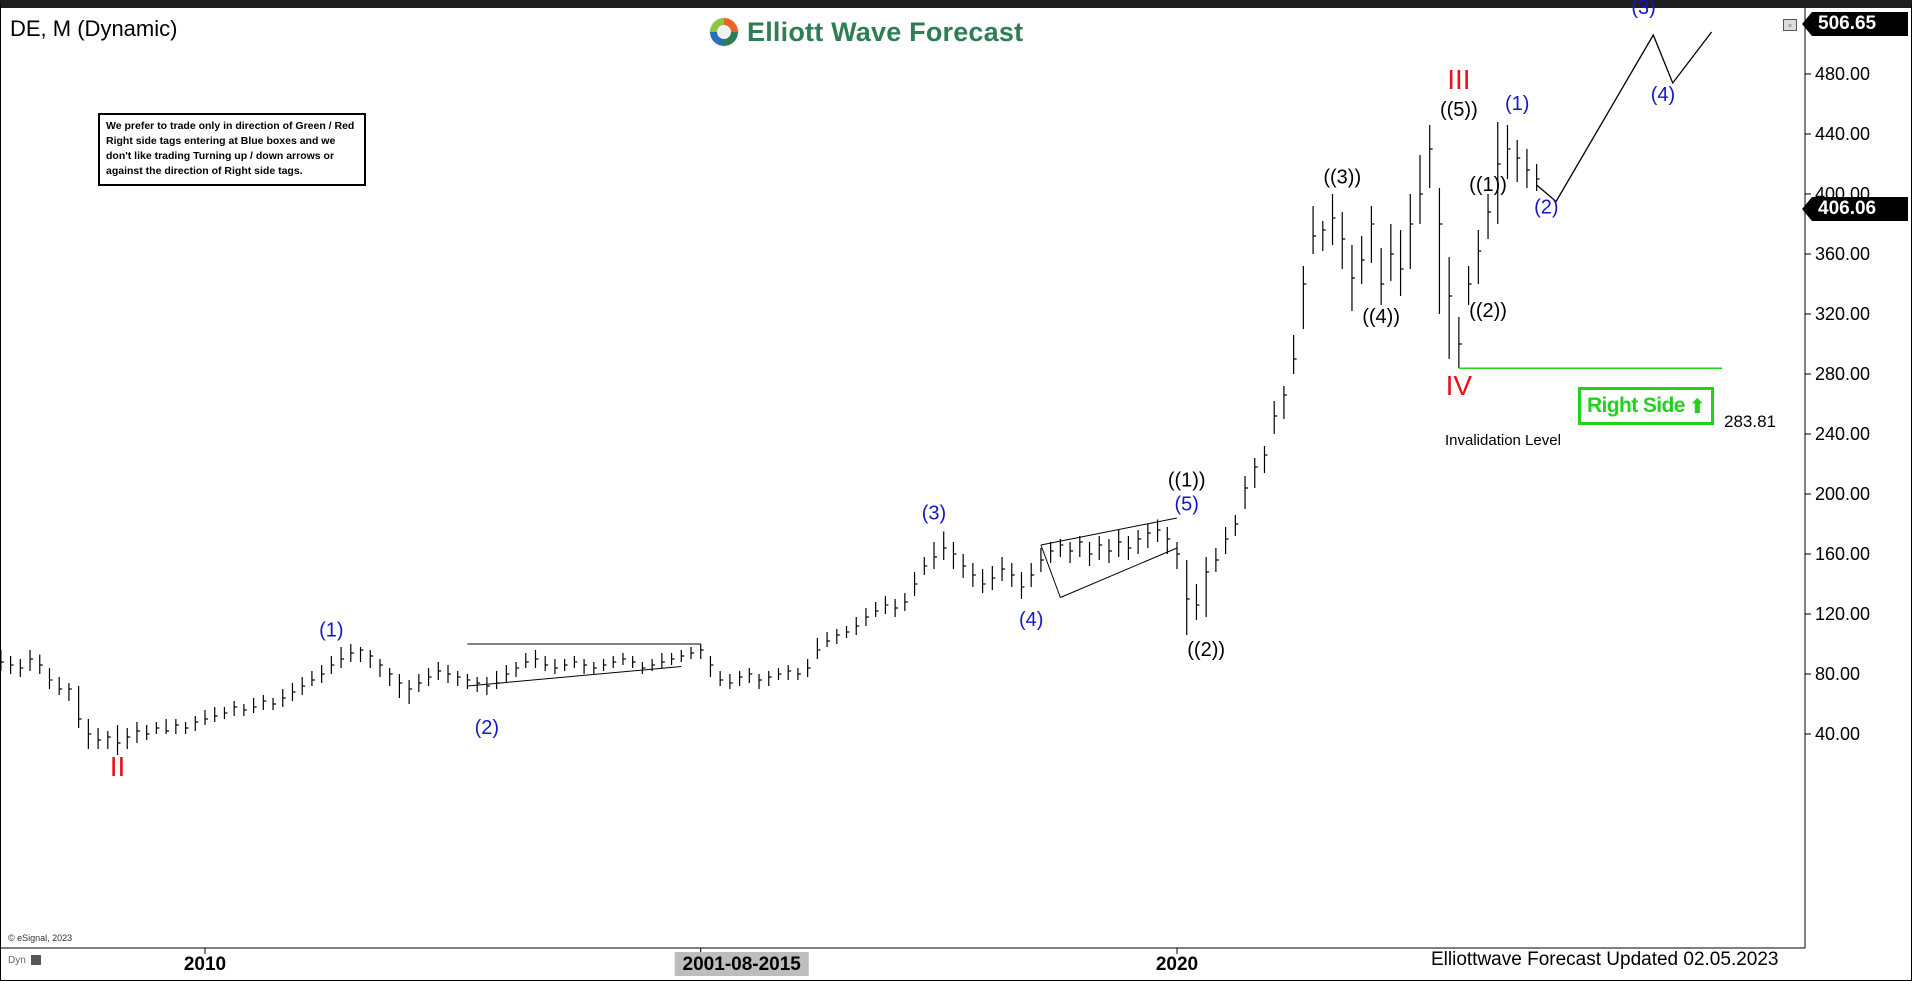 The width and height of the screenshot is (1912, 981). What do you see at coordinates (40, 938) in the screenshot?
I see `copyright-text: © eSignal, 2023` at bounding box center [40, 938].